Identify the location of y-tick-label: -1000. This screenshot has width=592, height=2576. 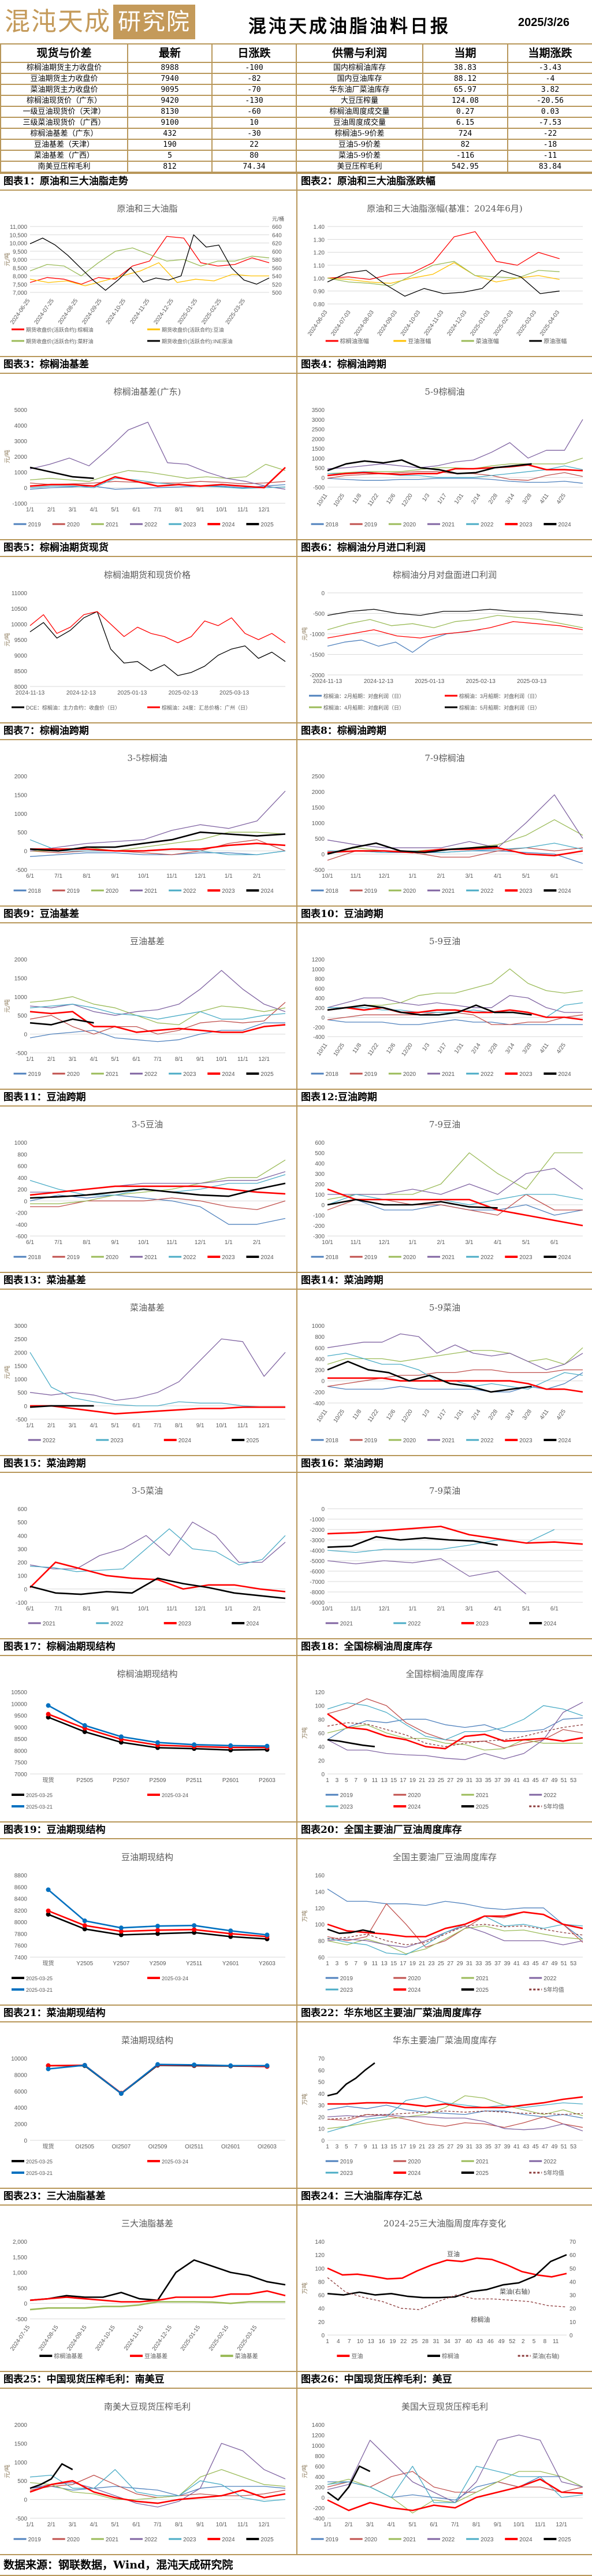
(317, 635).